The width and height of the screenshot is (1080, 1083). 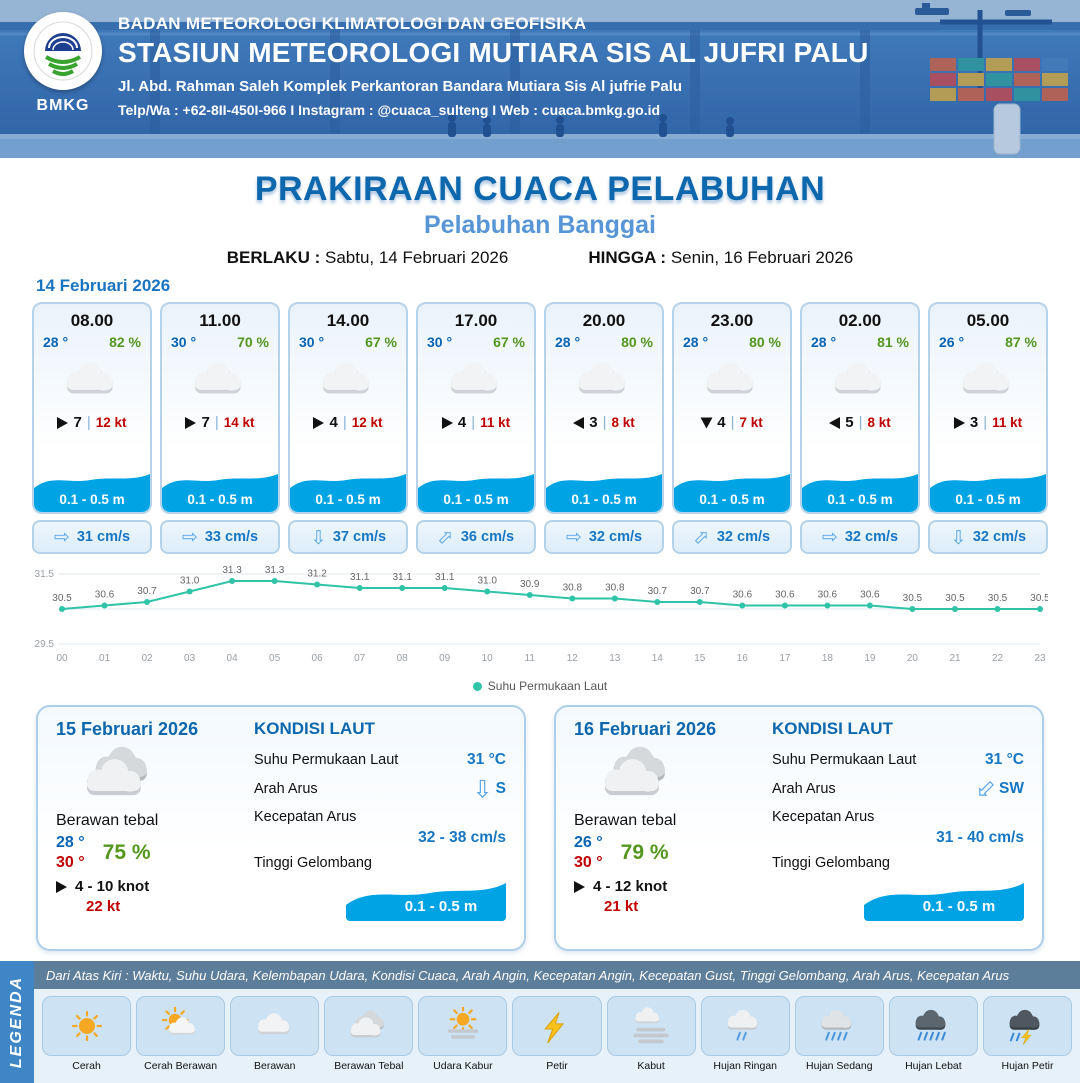 What do you see at coordinates (540, 189) in the screenshot?
I see `page-title: PRAKIRAAN CUACA PELABUHAN` at bounding box center [540, 189].